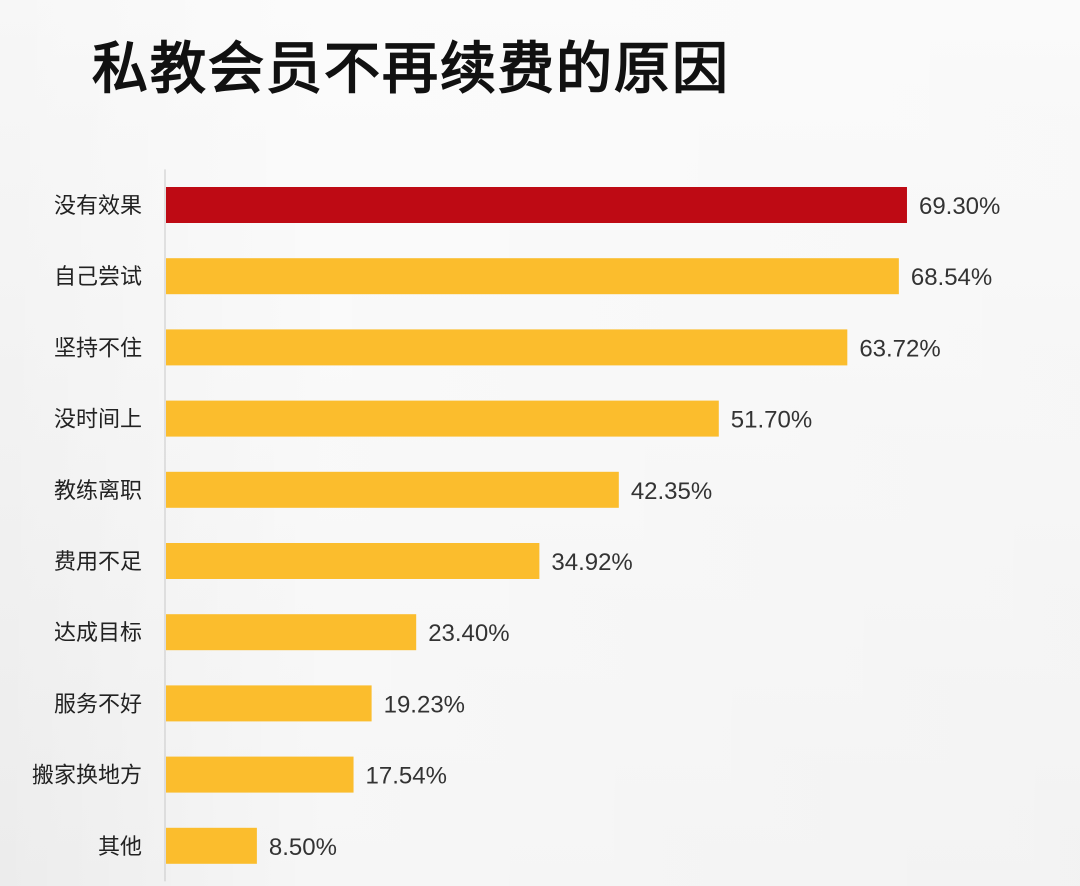 Image resolution: width=1080 pixels, height=886 pixels. I want to click on category-label-5: 费用不足, so click(98, 562).